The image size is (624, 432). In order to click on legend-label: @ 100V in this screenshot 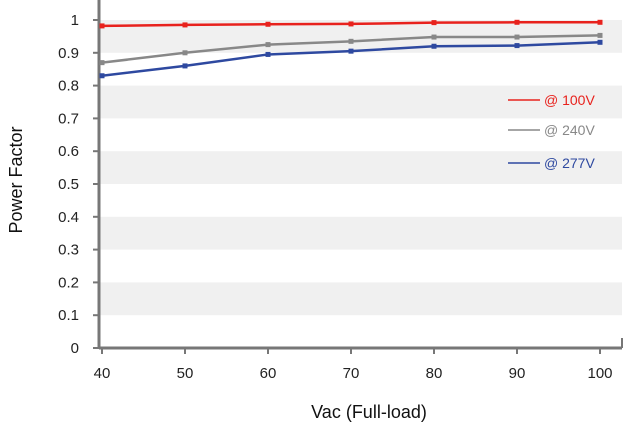, I will do `click(569, 100)`.